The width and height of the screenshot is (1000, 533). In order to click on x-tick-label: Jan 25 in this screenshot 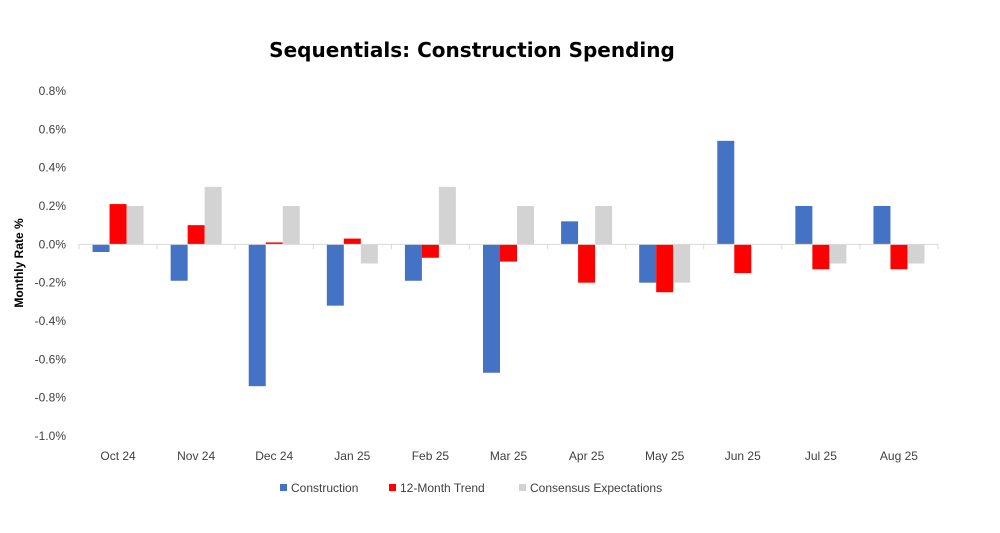, I will do `click(352, 456)`.